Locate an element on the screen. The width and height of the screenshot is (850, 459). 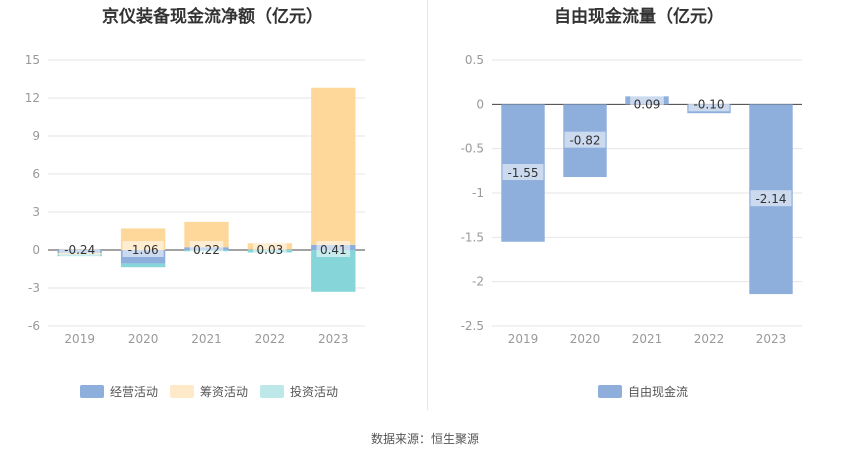
bar-investing is located at coordinates (143, 265).